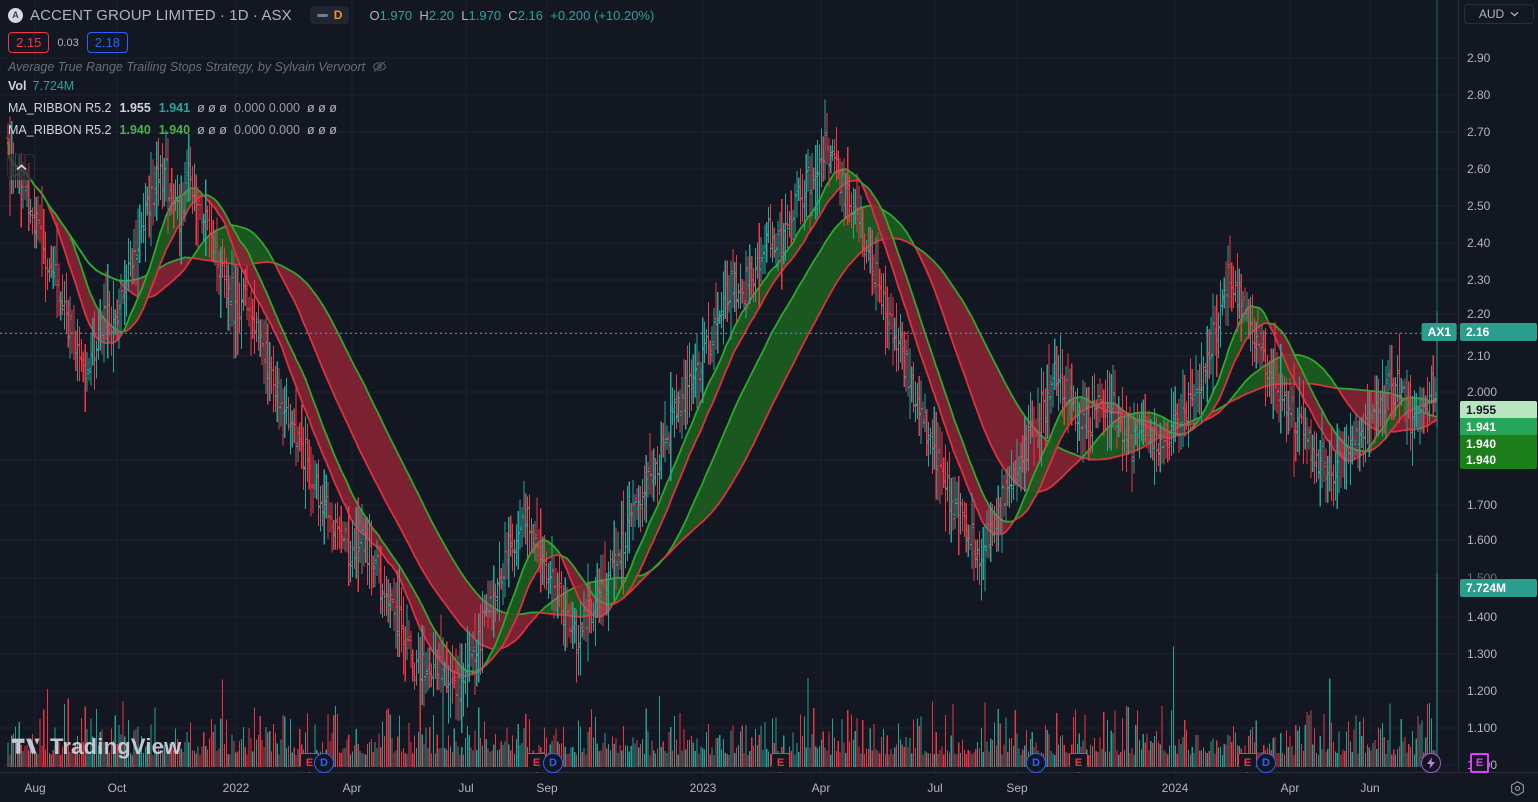  I want to click on upcoming-earnings-inner: E, so click(1479, 763).